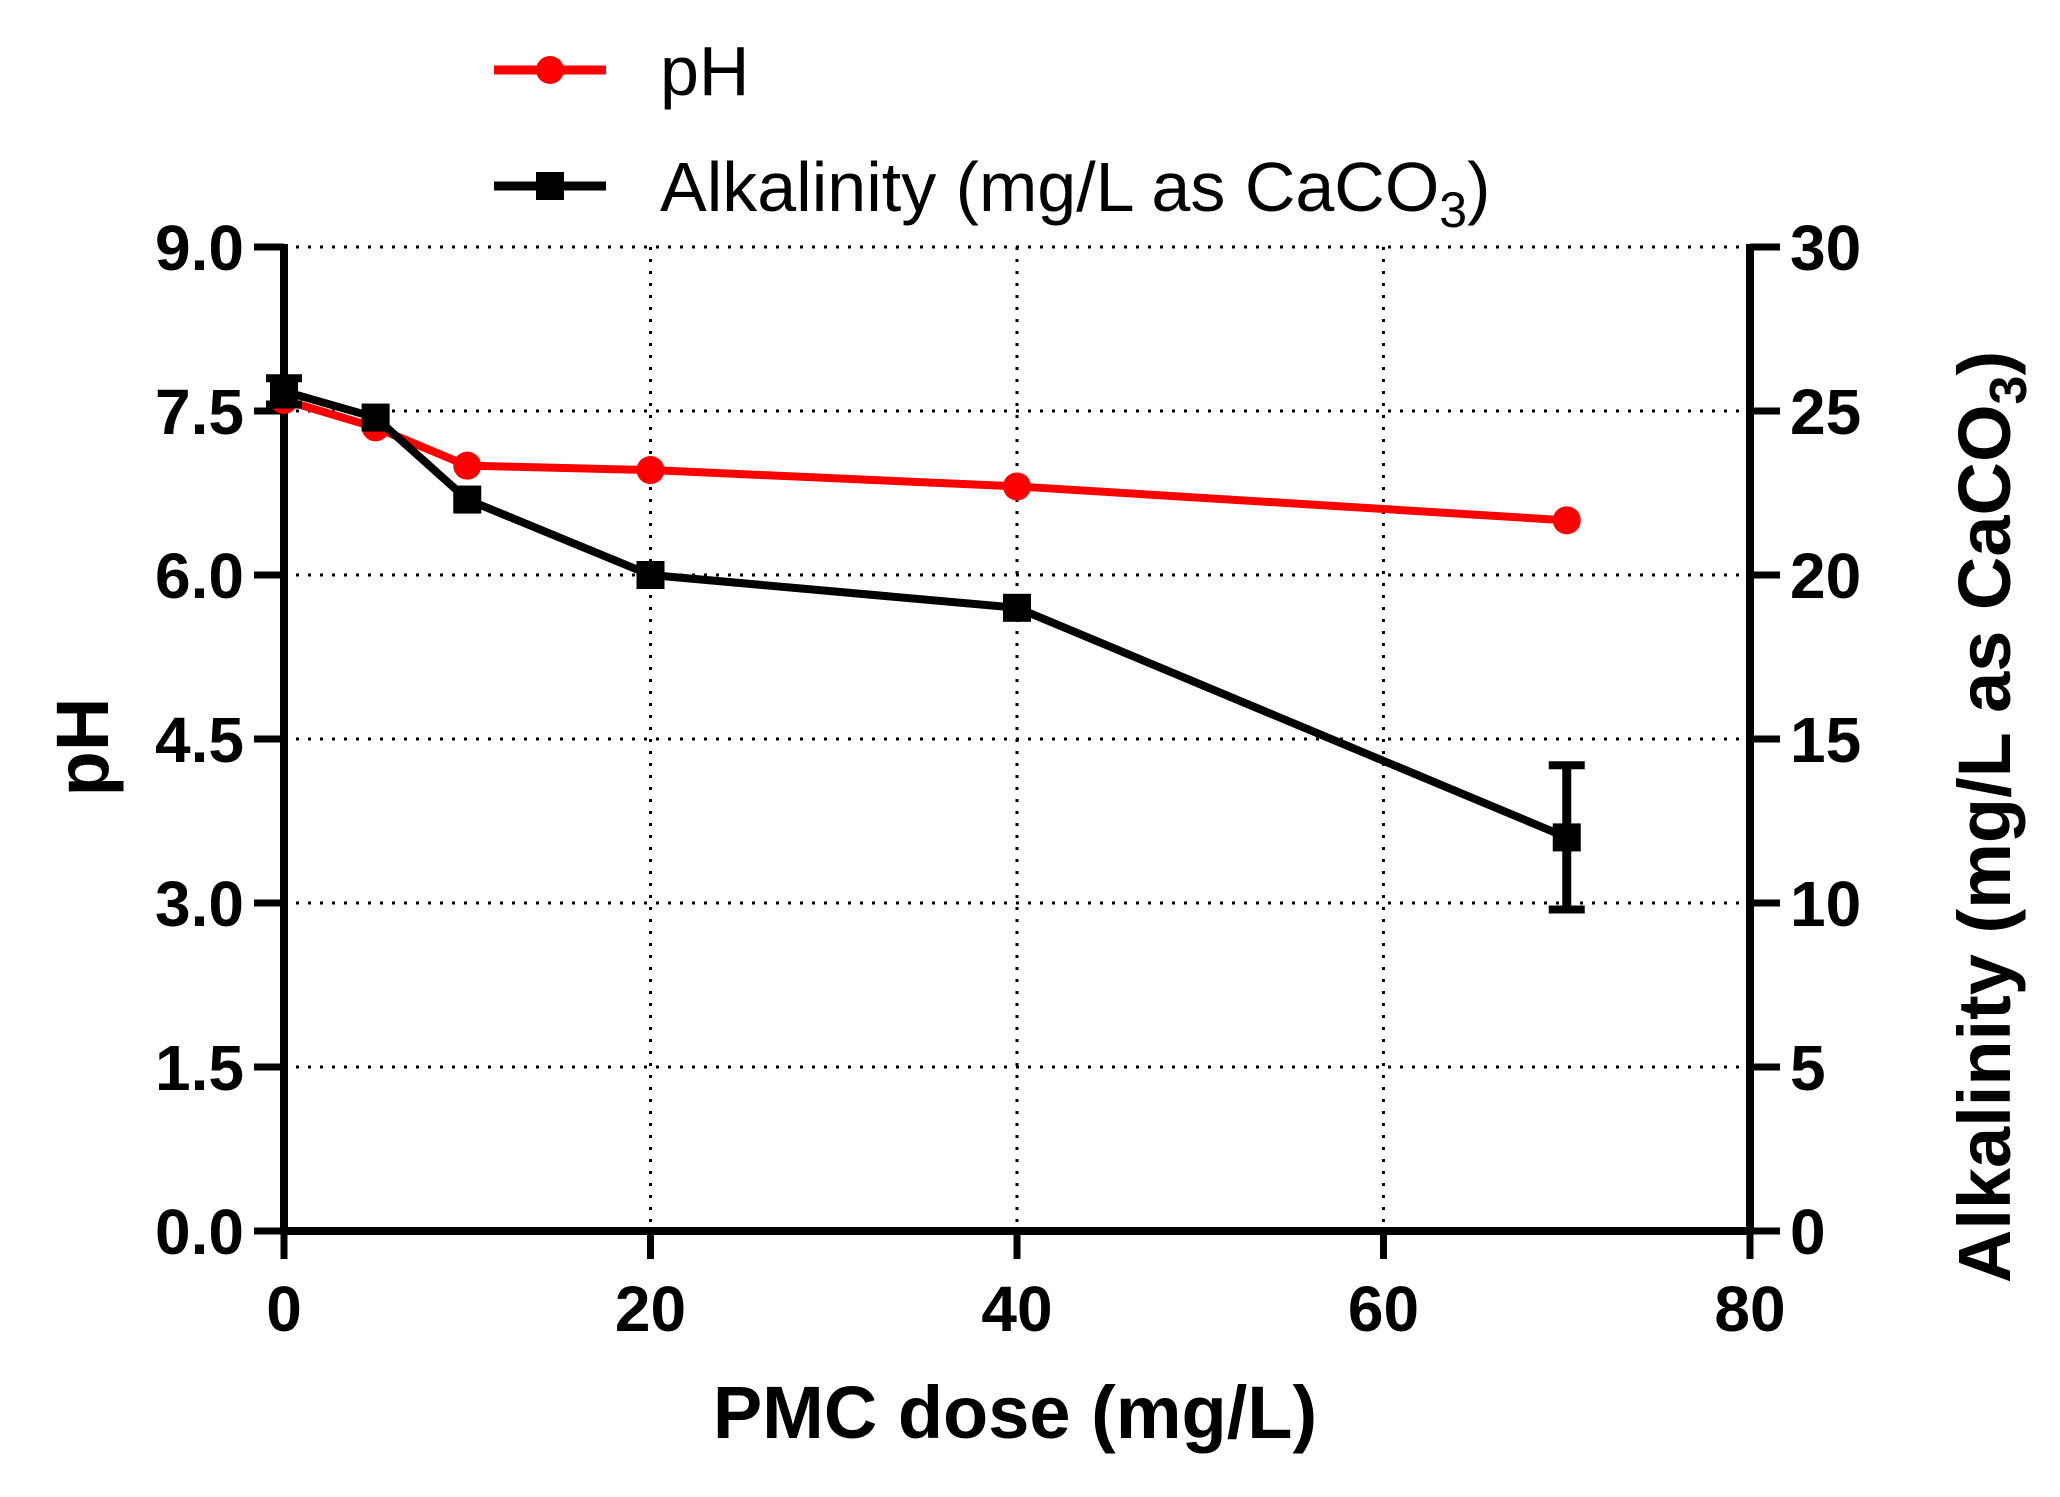 The image size is (2060, 1497). What do you see at coordinates (1749, 1309) in the screenshot?
I see `x-tick-label: 80` at bounding box center [1749, 1309].